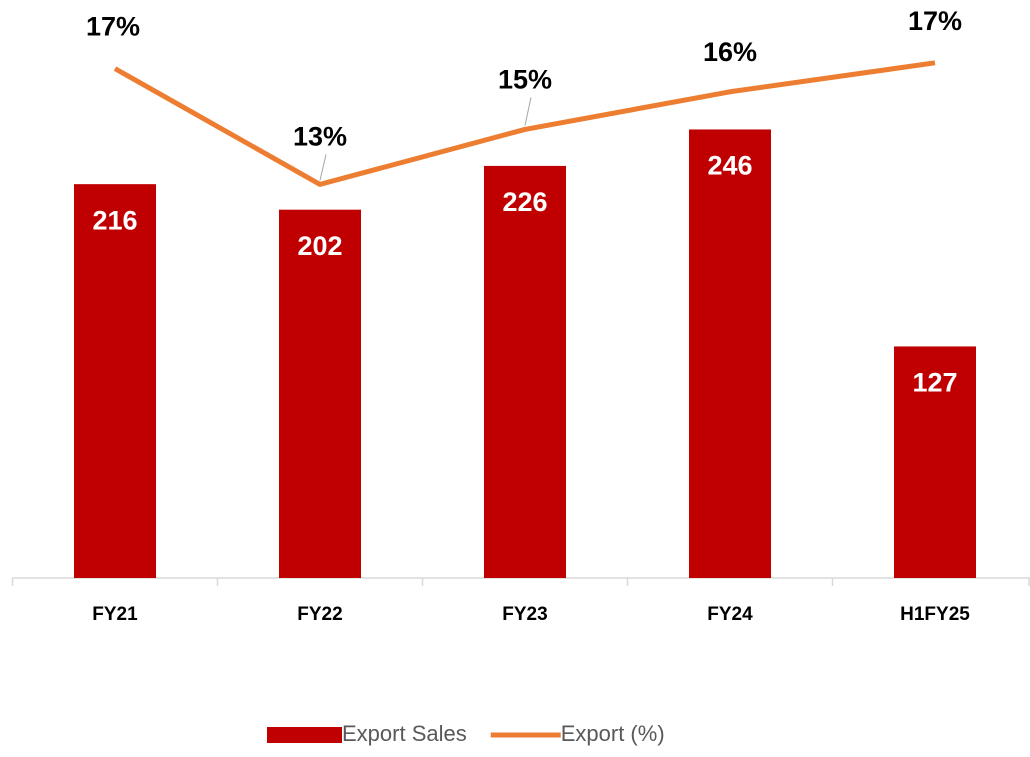 The image size is (1030, 757). I want to click on line-label: 13%, so click(320, 137).